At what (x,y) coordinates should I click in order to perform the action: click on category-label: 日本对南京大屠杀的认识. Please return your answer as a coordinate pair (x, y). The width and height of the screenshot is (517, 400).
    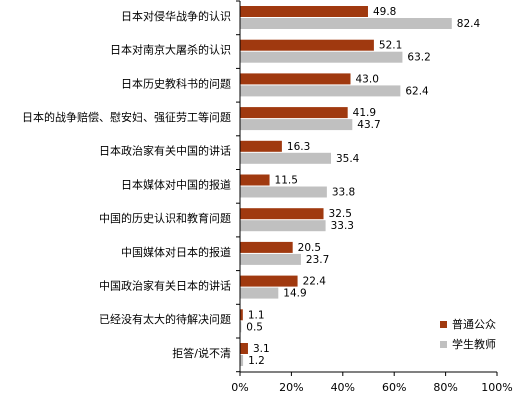
    Looking at the image, I should click on (170, 50).